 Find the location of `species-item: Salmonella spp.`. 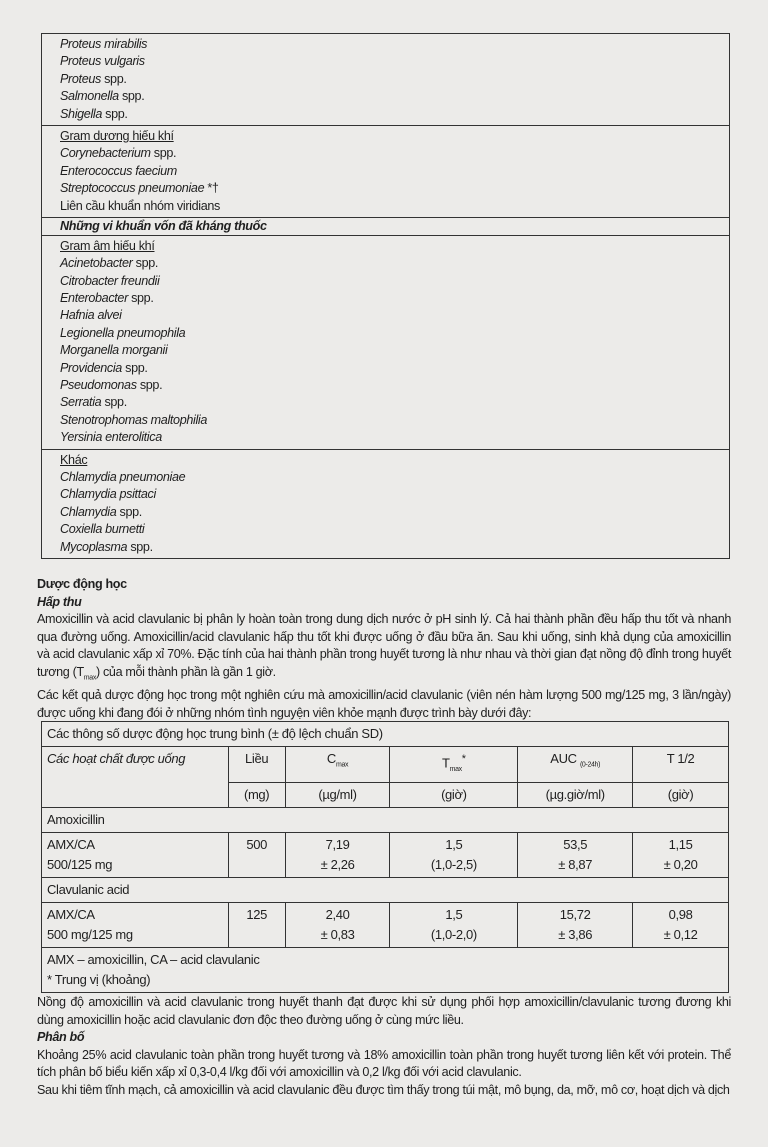

species-item: Salmonella spp. is located at coordinates (394, 96).